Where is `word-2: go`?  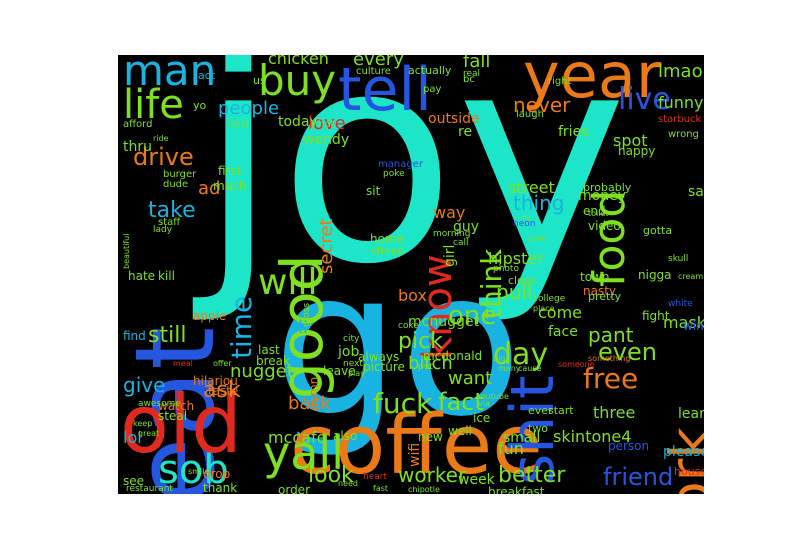
word-2: go is located at coordinates (398, 344).